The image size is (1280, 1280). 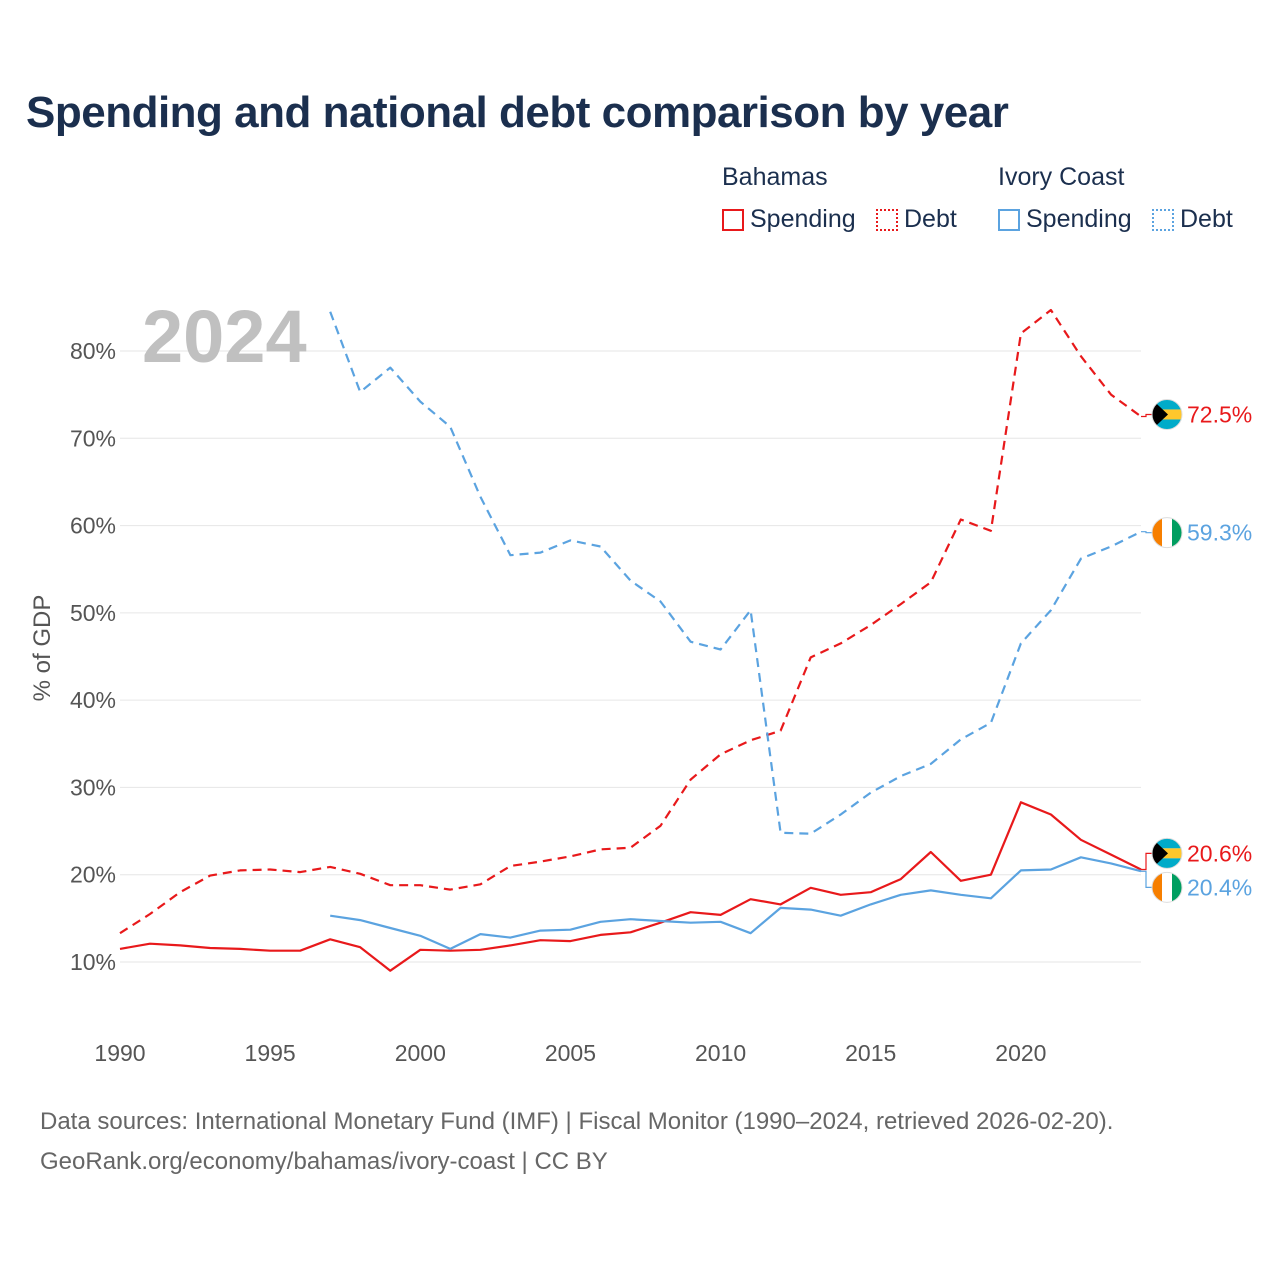 I want to click on y-axis-ticks: 10% 20% 30% 40% 50% 60% 70% 80%, so click(x=93, y=656).